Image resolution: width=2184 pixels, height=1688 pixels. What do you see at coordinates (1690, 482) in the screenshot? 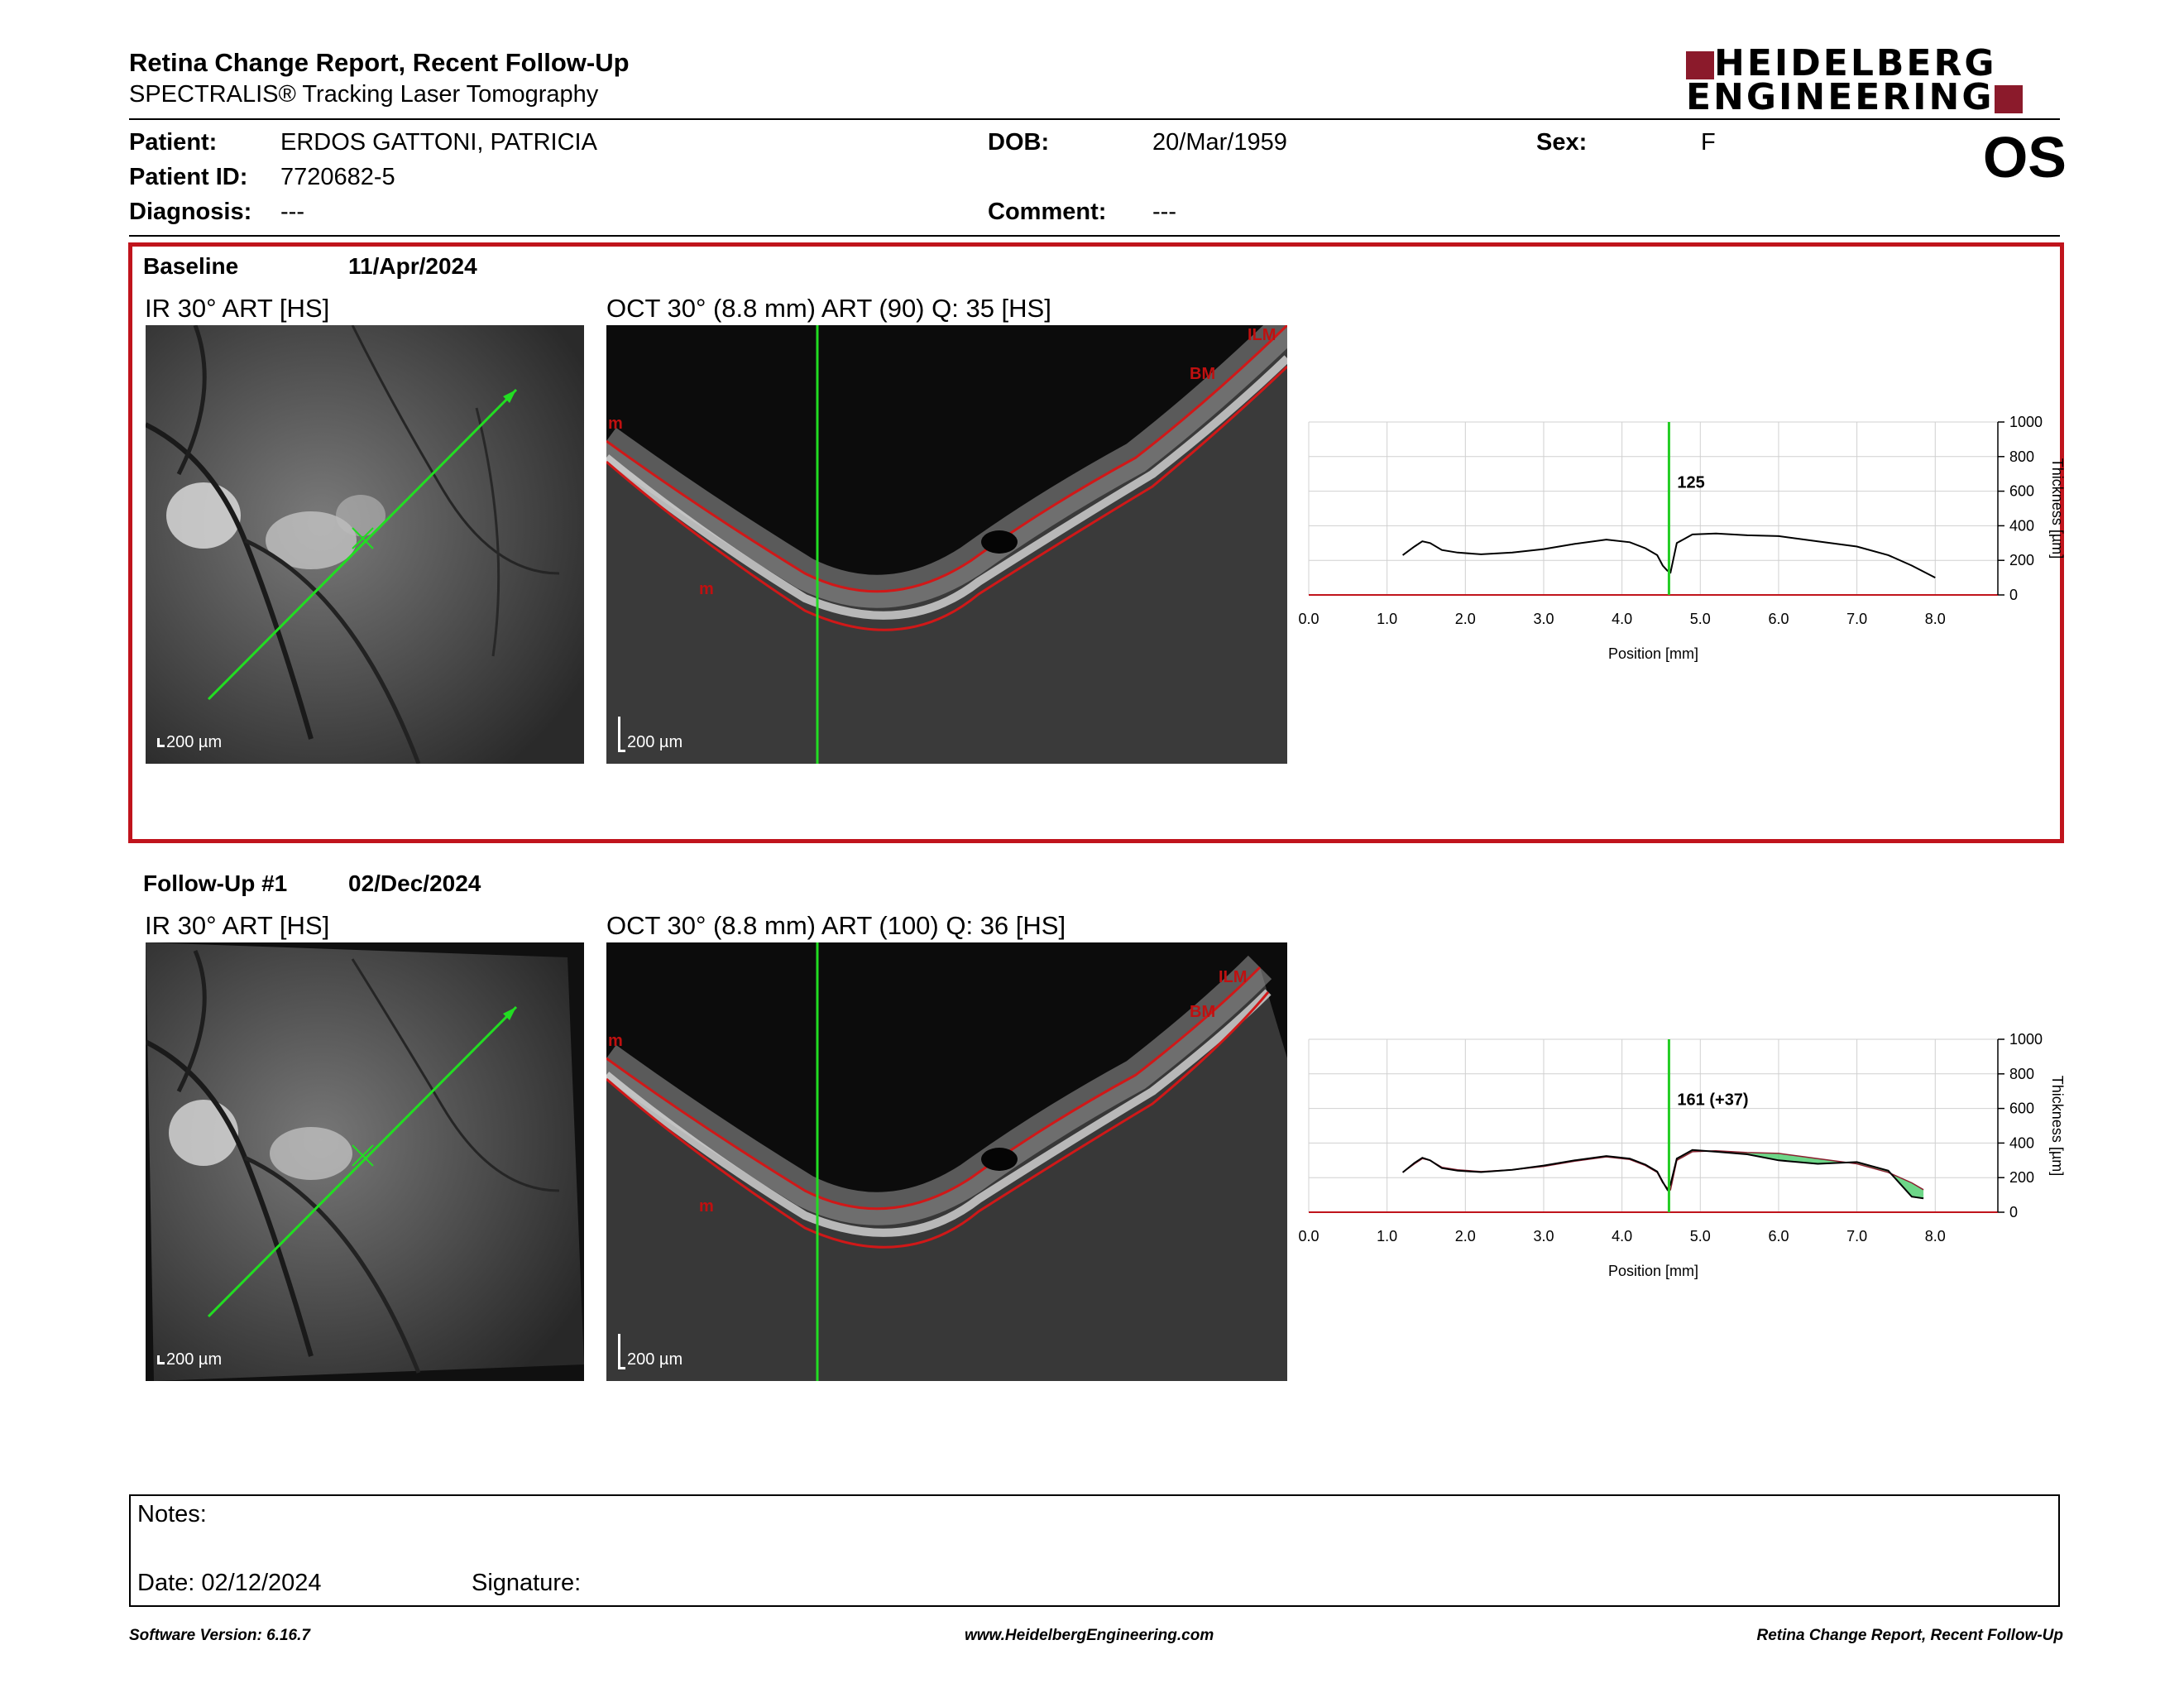
I see `chart-marker-value-label: 125` at bounding box center [1690, 482].